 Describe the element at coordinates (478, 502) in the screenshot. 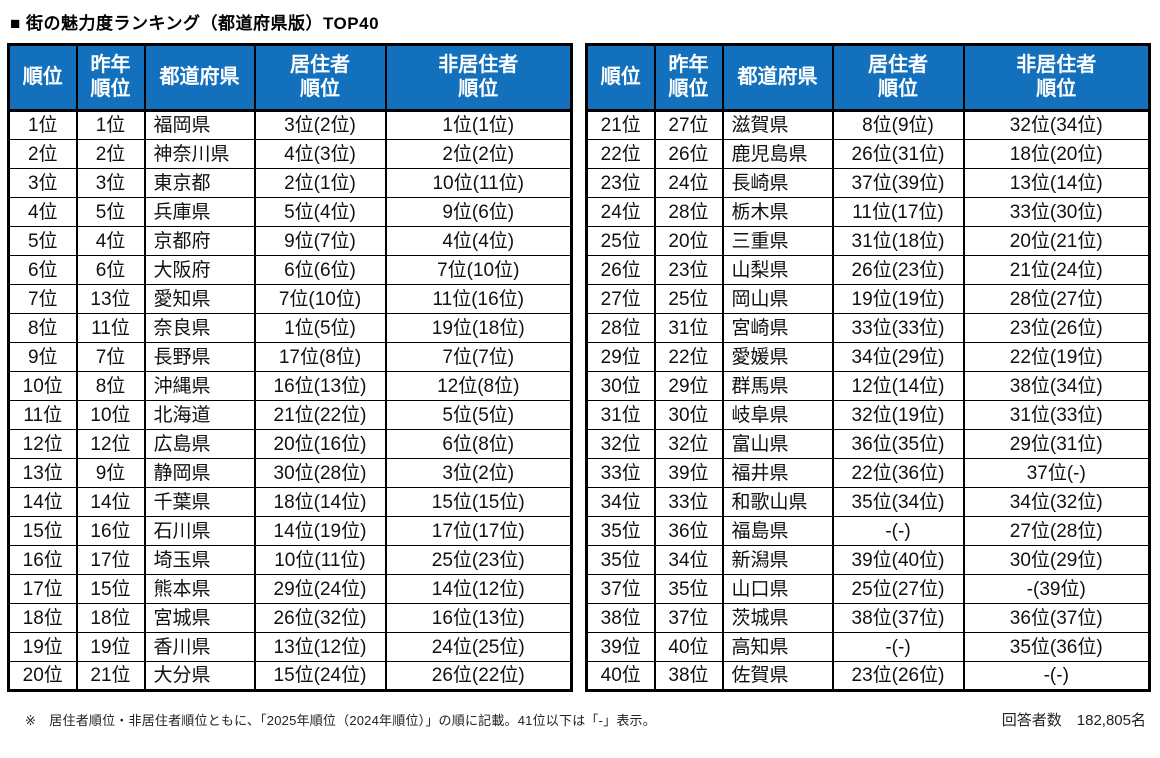

I see `cell-non-resident: 15位(15位)` at that location.